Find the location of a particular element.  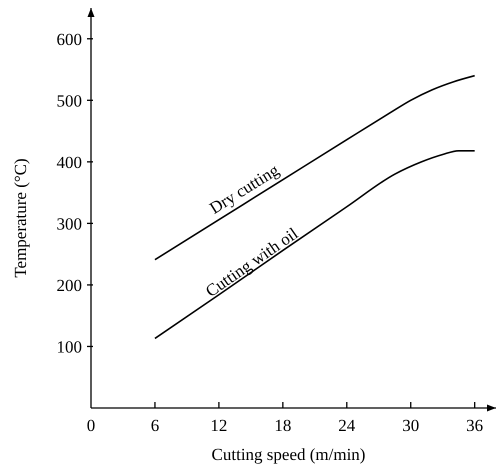

x-tick-label: 0 is located at coordinates (91, 425).